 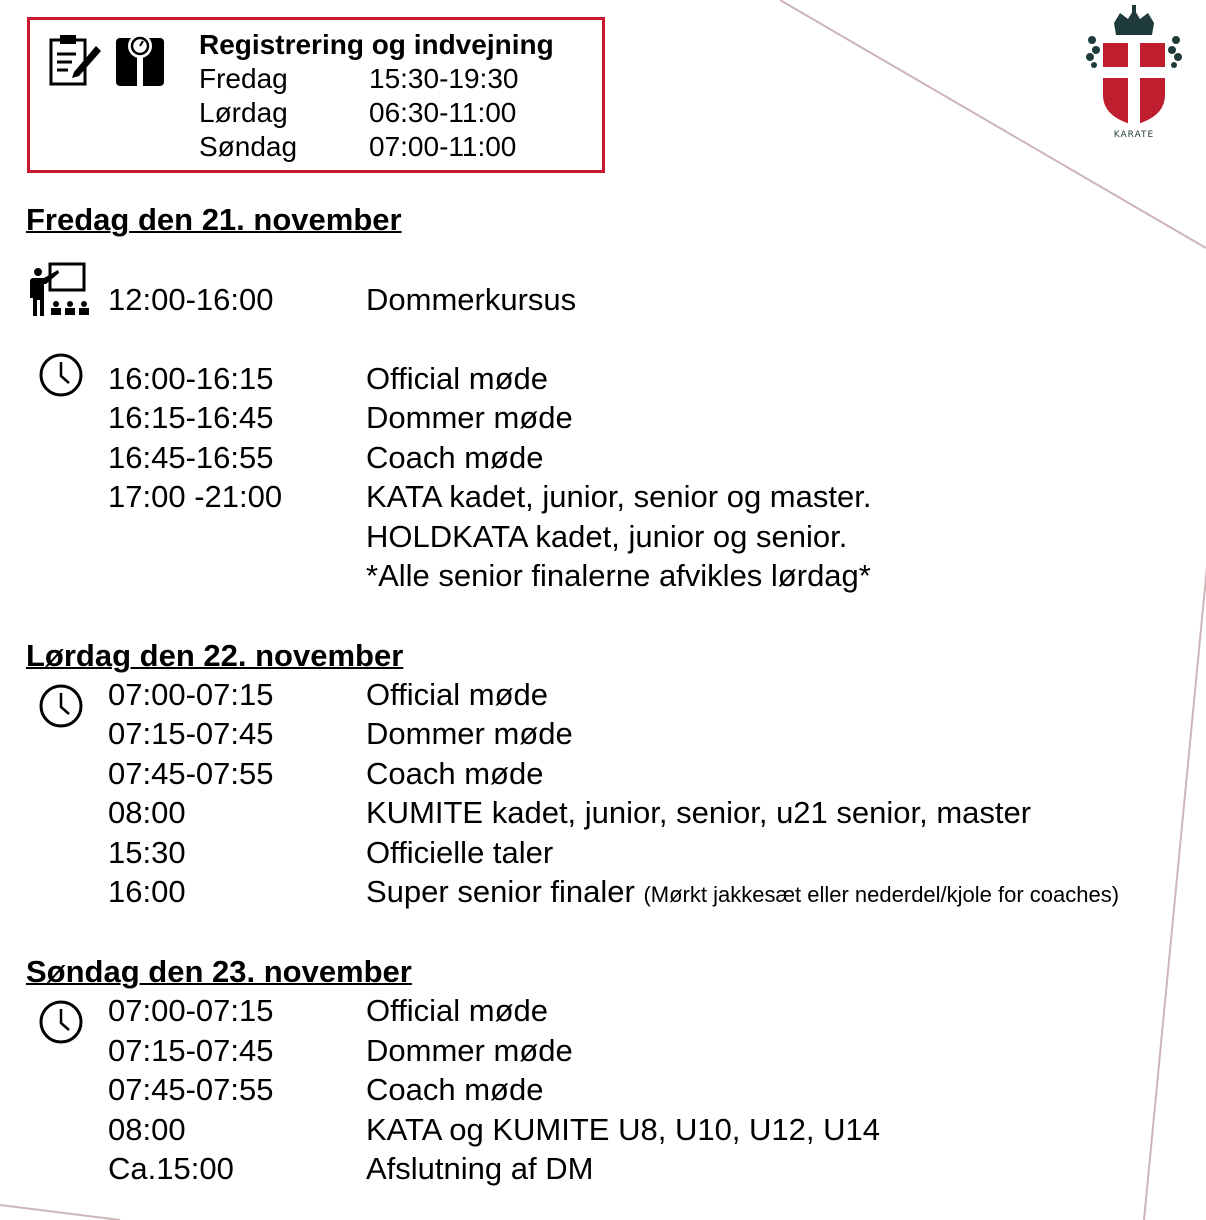 What do you see at coordinates (191, 417) in the screenshot?
I see `time: 16:15-16:45` at bounding box center [191, 417].